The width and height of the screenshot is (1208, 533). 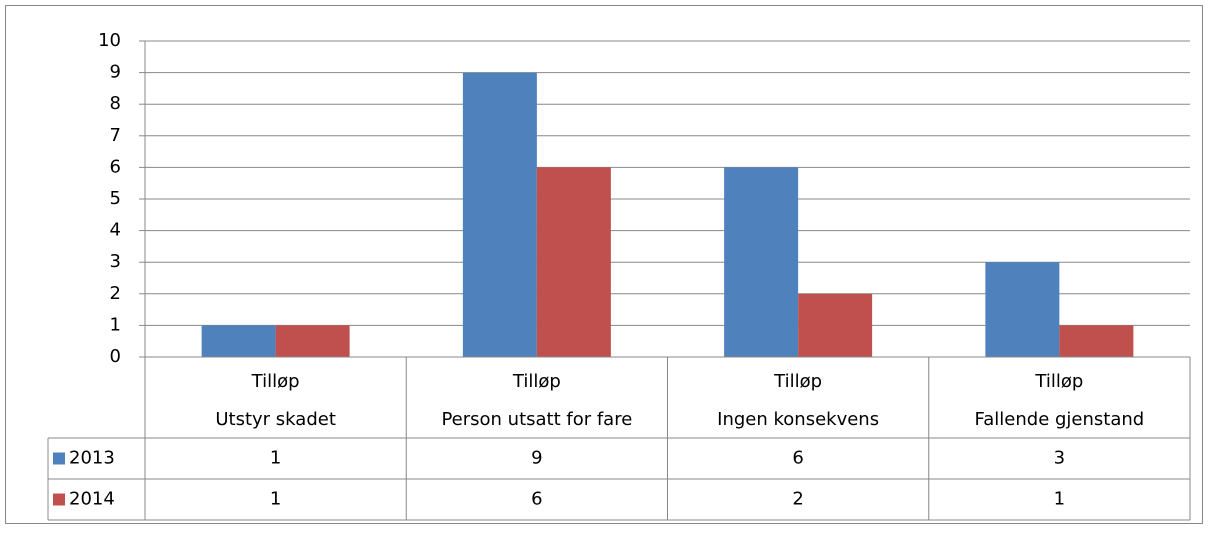 What do you see at coordinates (115, 166) in the screenshot?
I see `y-tick-label: 6` at bounding box center [115, 166].